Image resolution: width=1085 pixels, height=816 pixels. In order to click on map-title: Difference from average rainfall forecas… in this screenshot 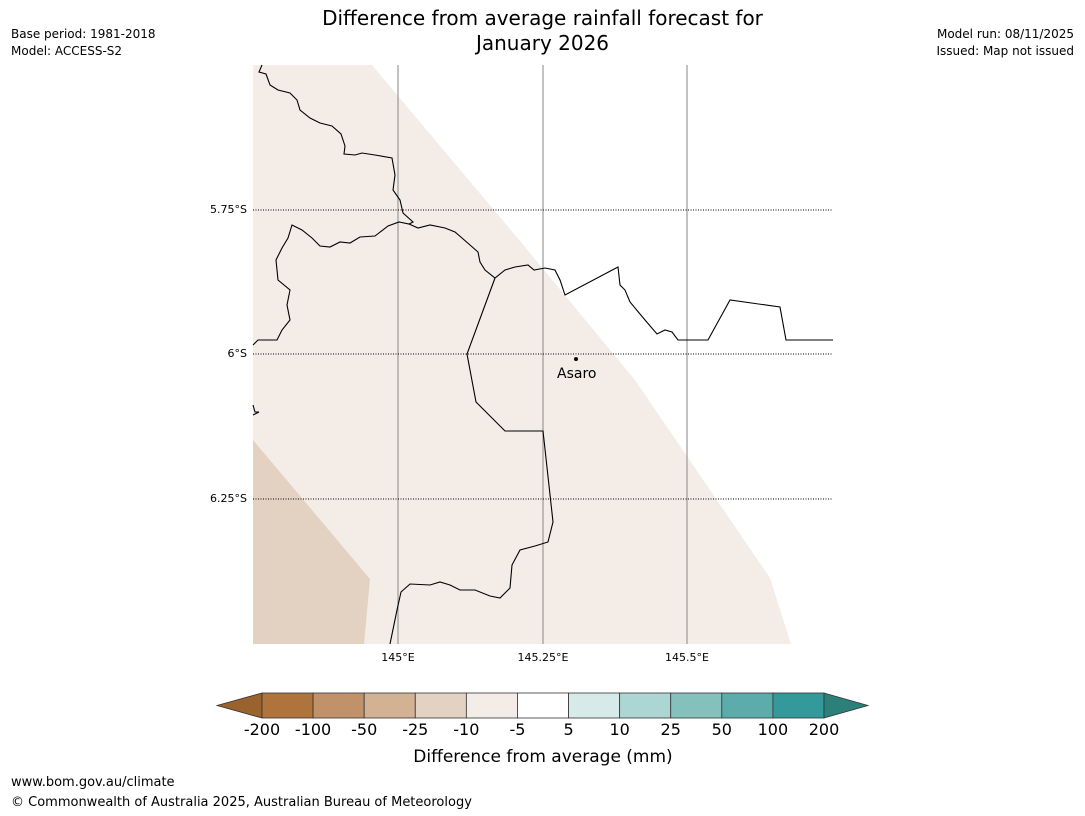, I will do `click(542, 31)`.